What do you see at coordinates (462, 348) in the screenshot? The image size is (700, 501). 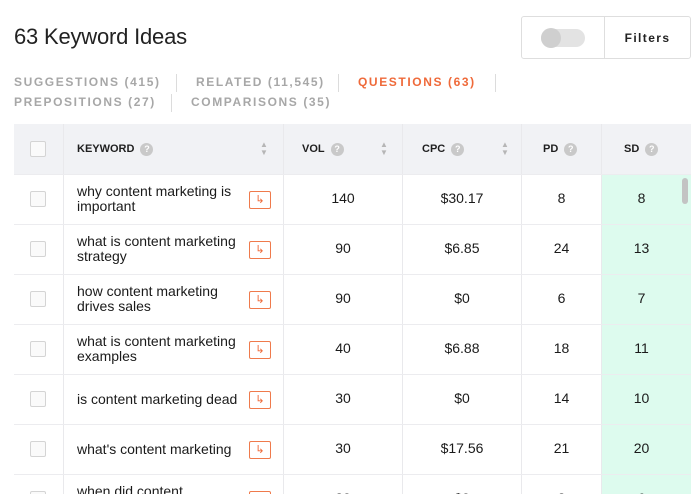 I see `cpc-value: $6.88` at bounding box center [462, 348].